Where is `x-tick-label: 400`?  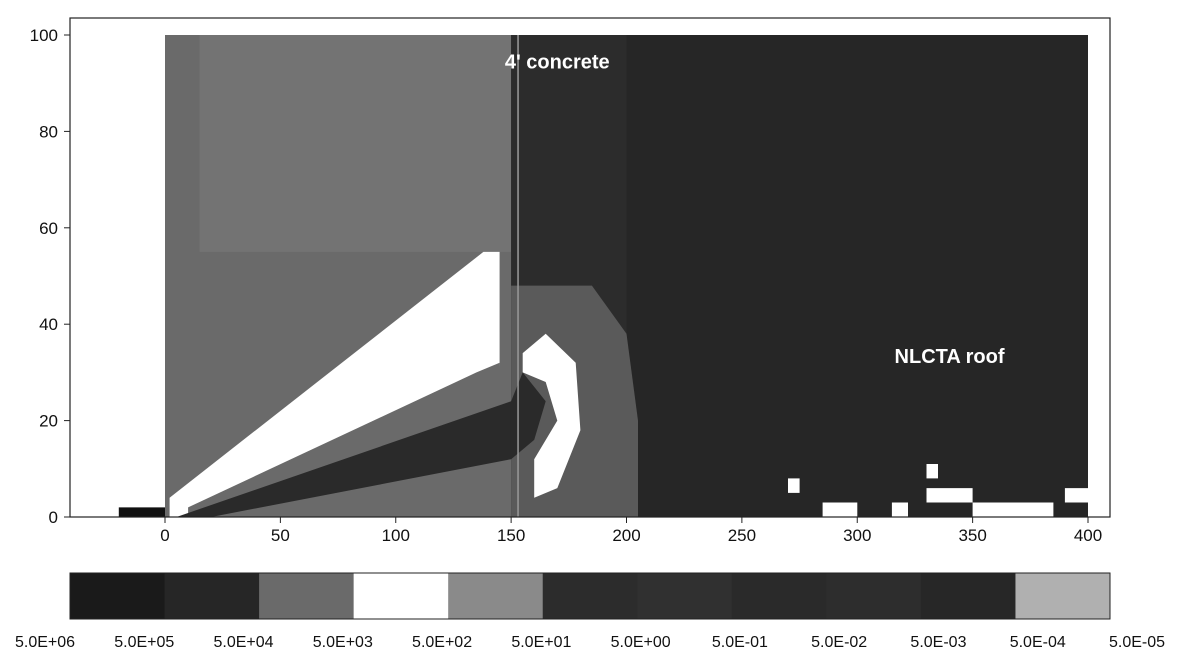 x-tick-label: 400 is located at coordinates (1088, 535).